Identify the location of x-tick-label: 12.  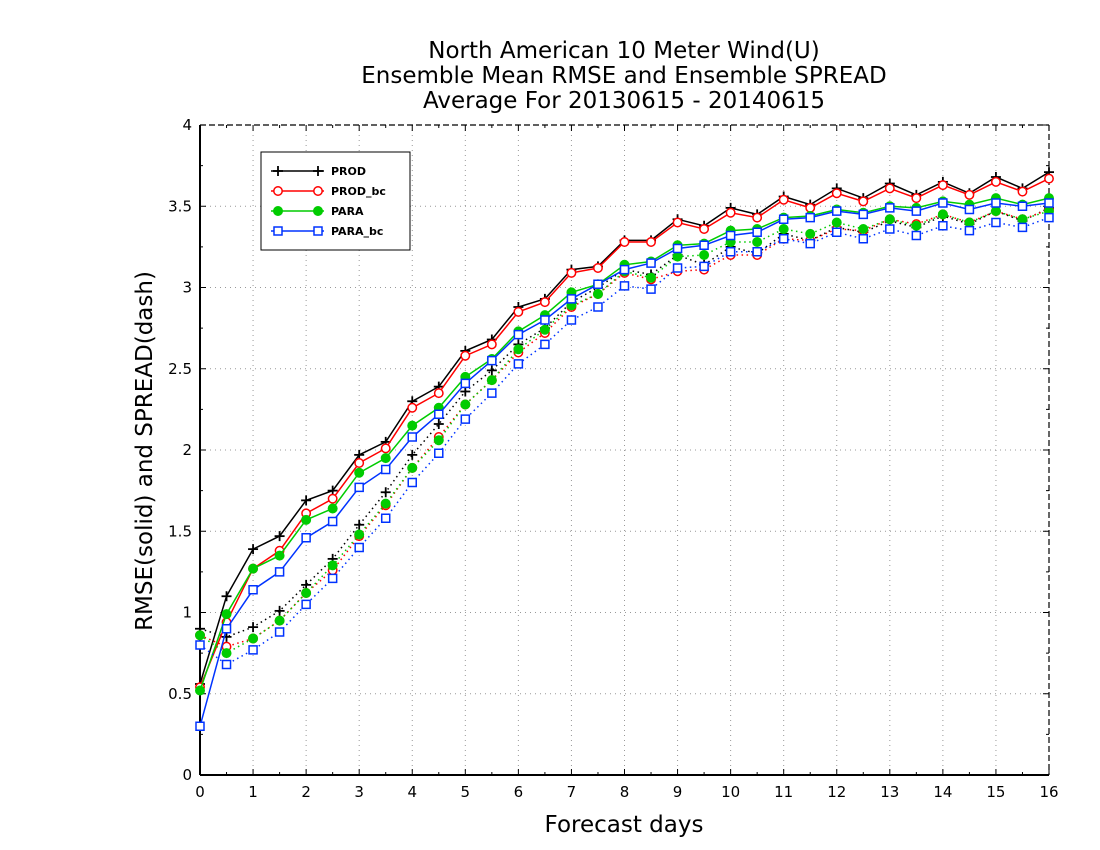
(836, 792).